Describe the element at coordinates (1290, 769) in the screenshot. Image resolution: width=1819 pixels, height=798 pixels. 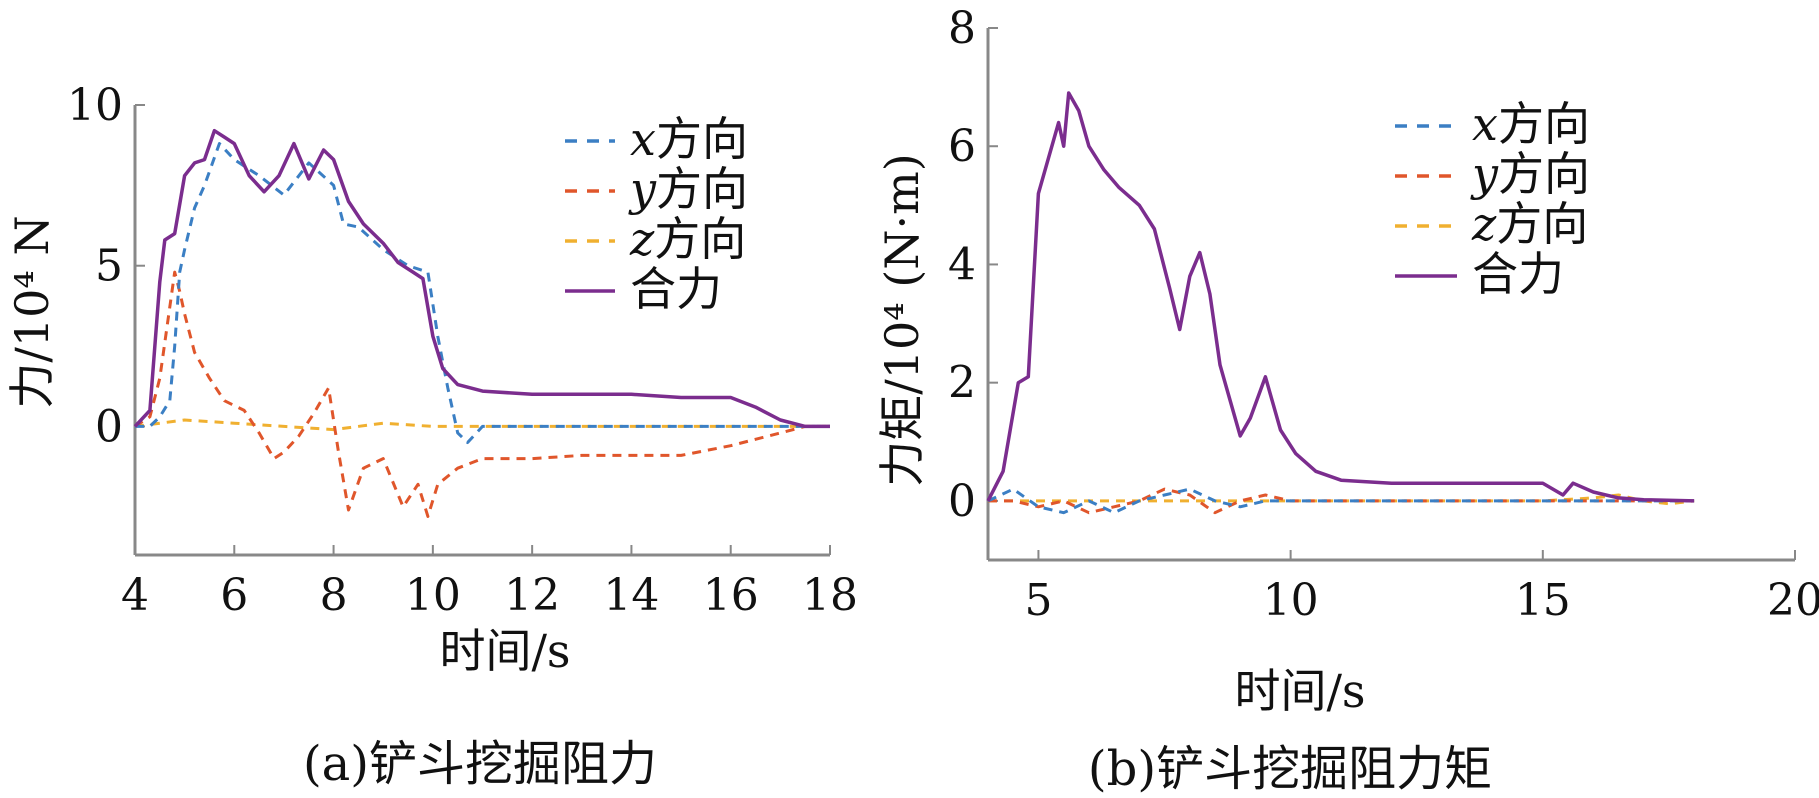
I see `panel-b-caption: (b)铲斗挖掘阻力矩` at that location.